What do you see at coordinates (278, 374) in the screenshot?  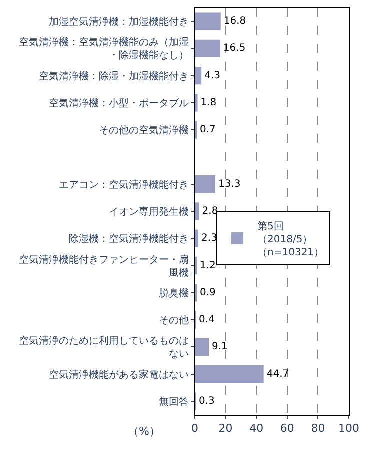 I see `data-label: 44.7` at bounding box center [278, 374].